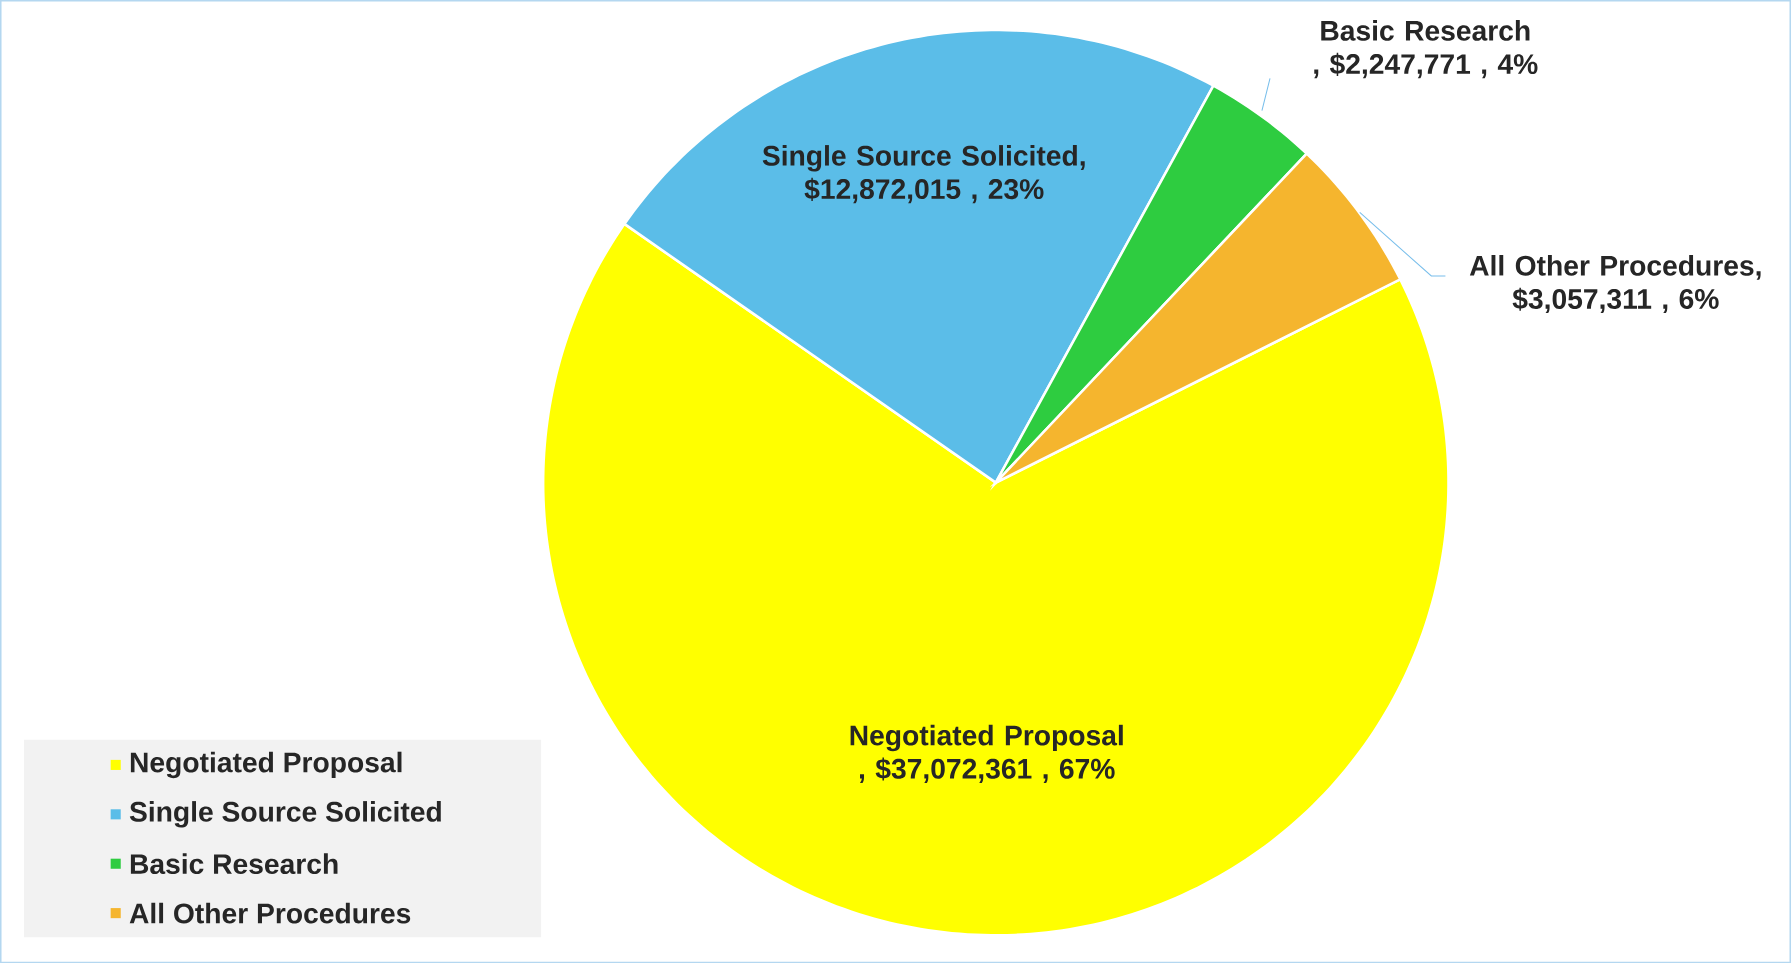 This screenshot has height=963, width=1791. What do you see at coordinates (266, 765) in the screenshot?
I see `legend-label: Negotiated Proposal` at bounding box center [266, 765].